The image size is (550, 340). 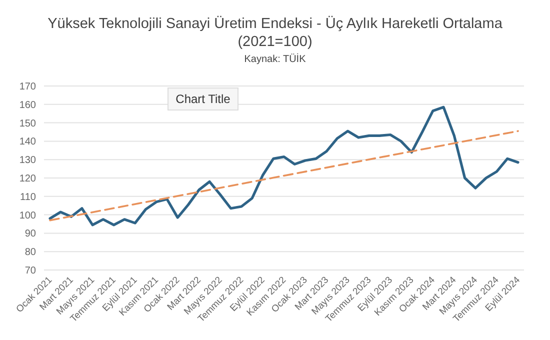 What do you see at coordinates (30, 271) in the screenshot?
I see `y-tick-label: 70` at bounding box center [30, 271].